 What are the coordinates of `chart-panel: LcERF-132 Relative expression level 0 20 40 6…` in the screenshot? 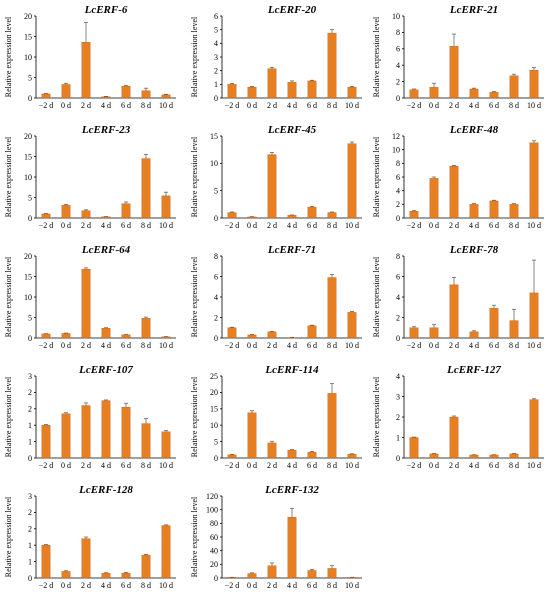 It's located at (276, 537).